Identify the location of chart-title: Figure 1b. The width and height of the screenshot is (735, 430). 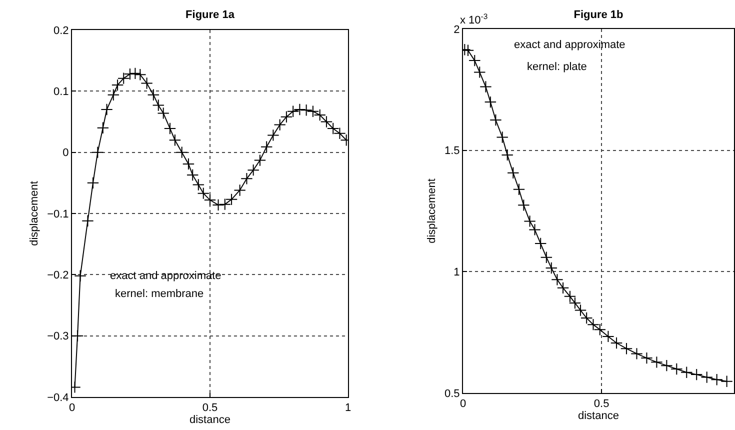
(599, 14).